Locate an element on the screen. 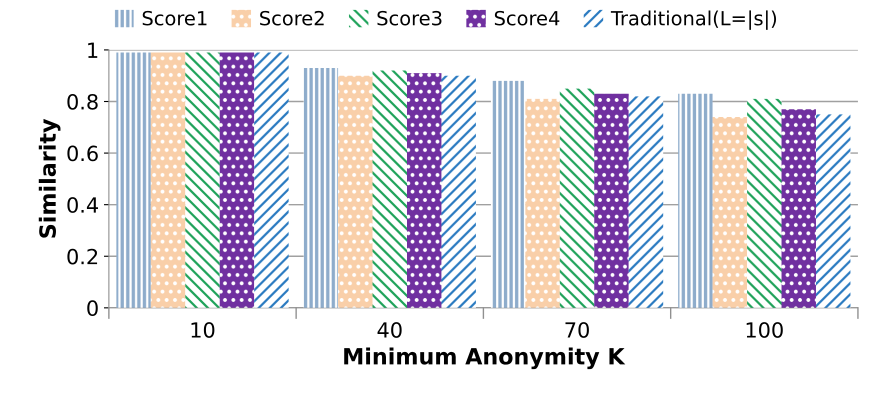 This screenshot has width=871, height=416. legend-label: Score4 is located at coordinates (527, 18).